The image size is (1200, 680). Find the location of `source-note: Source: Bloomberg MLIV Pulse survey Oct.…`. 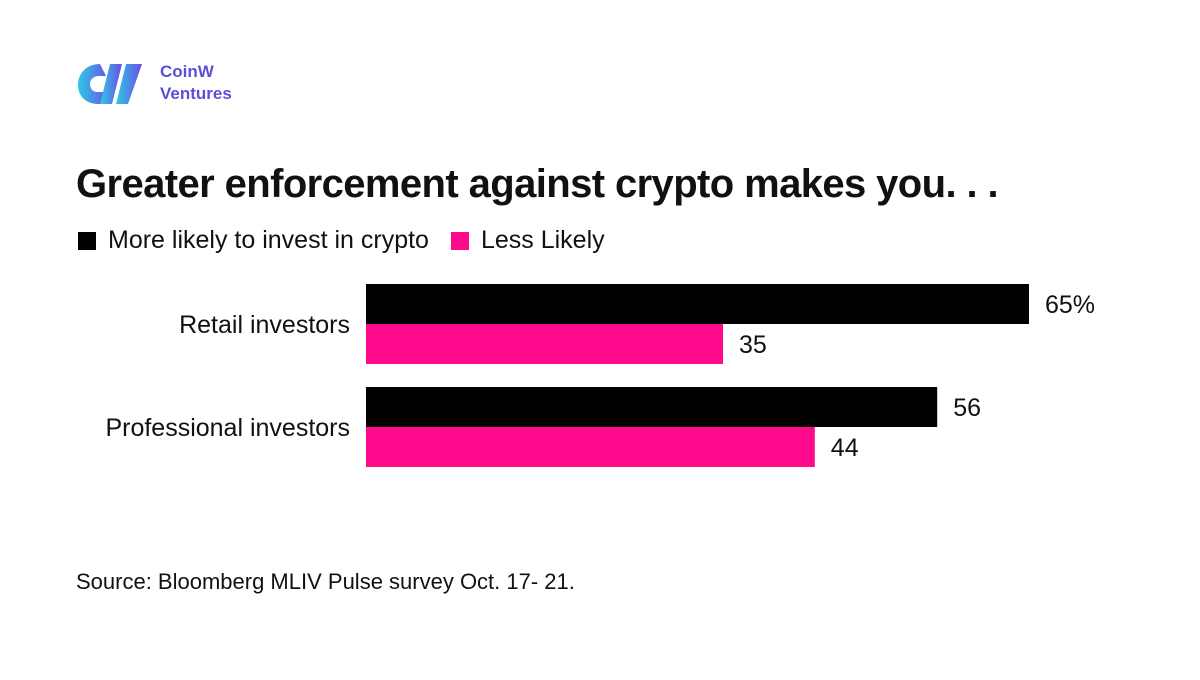

source-note: Source: Bloomberg MLIV Pulse survey Oct.… is located at coordinates (325, 581).